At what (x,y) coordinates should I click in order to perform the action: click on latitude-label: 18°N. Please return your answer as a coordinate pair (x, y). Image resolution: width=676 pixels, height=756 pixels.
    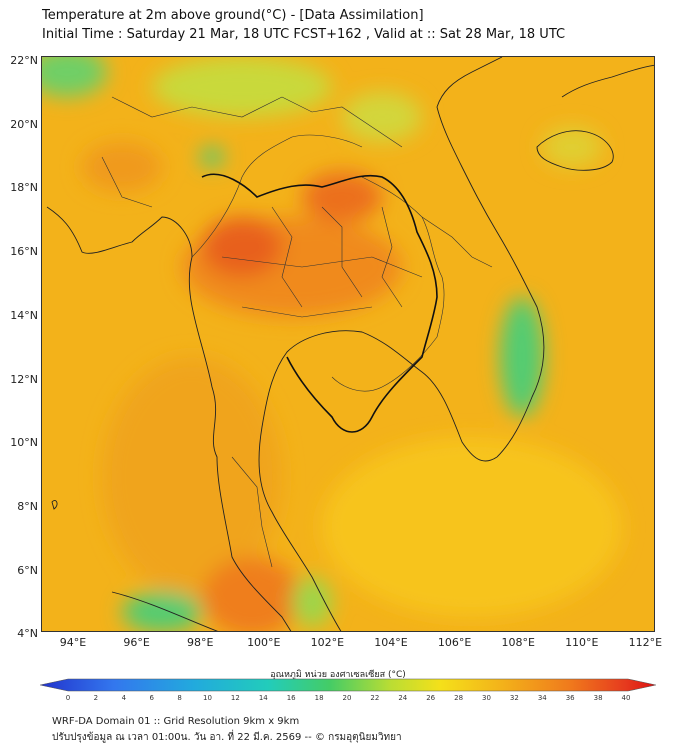
    Looking at the image, I should click on (24, 188).